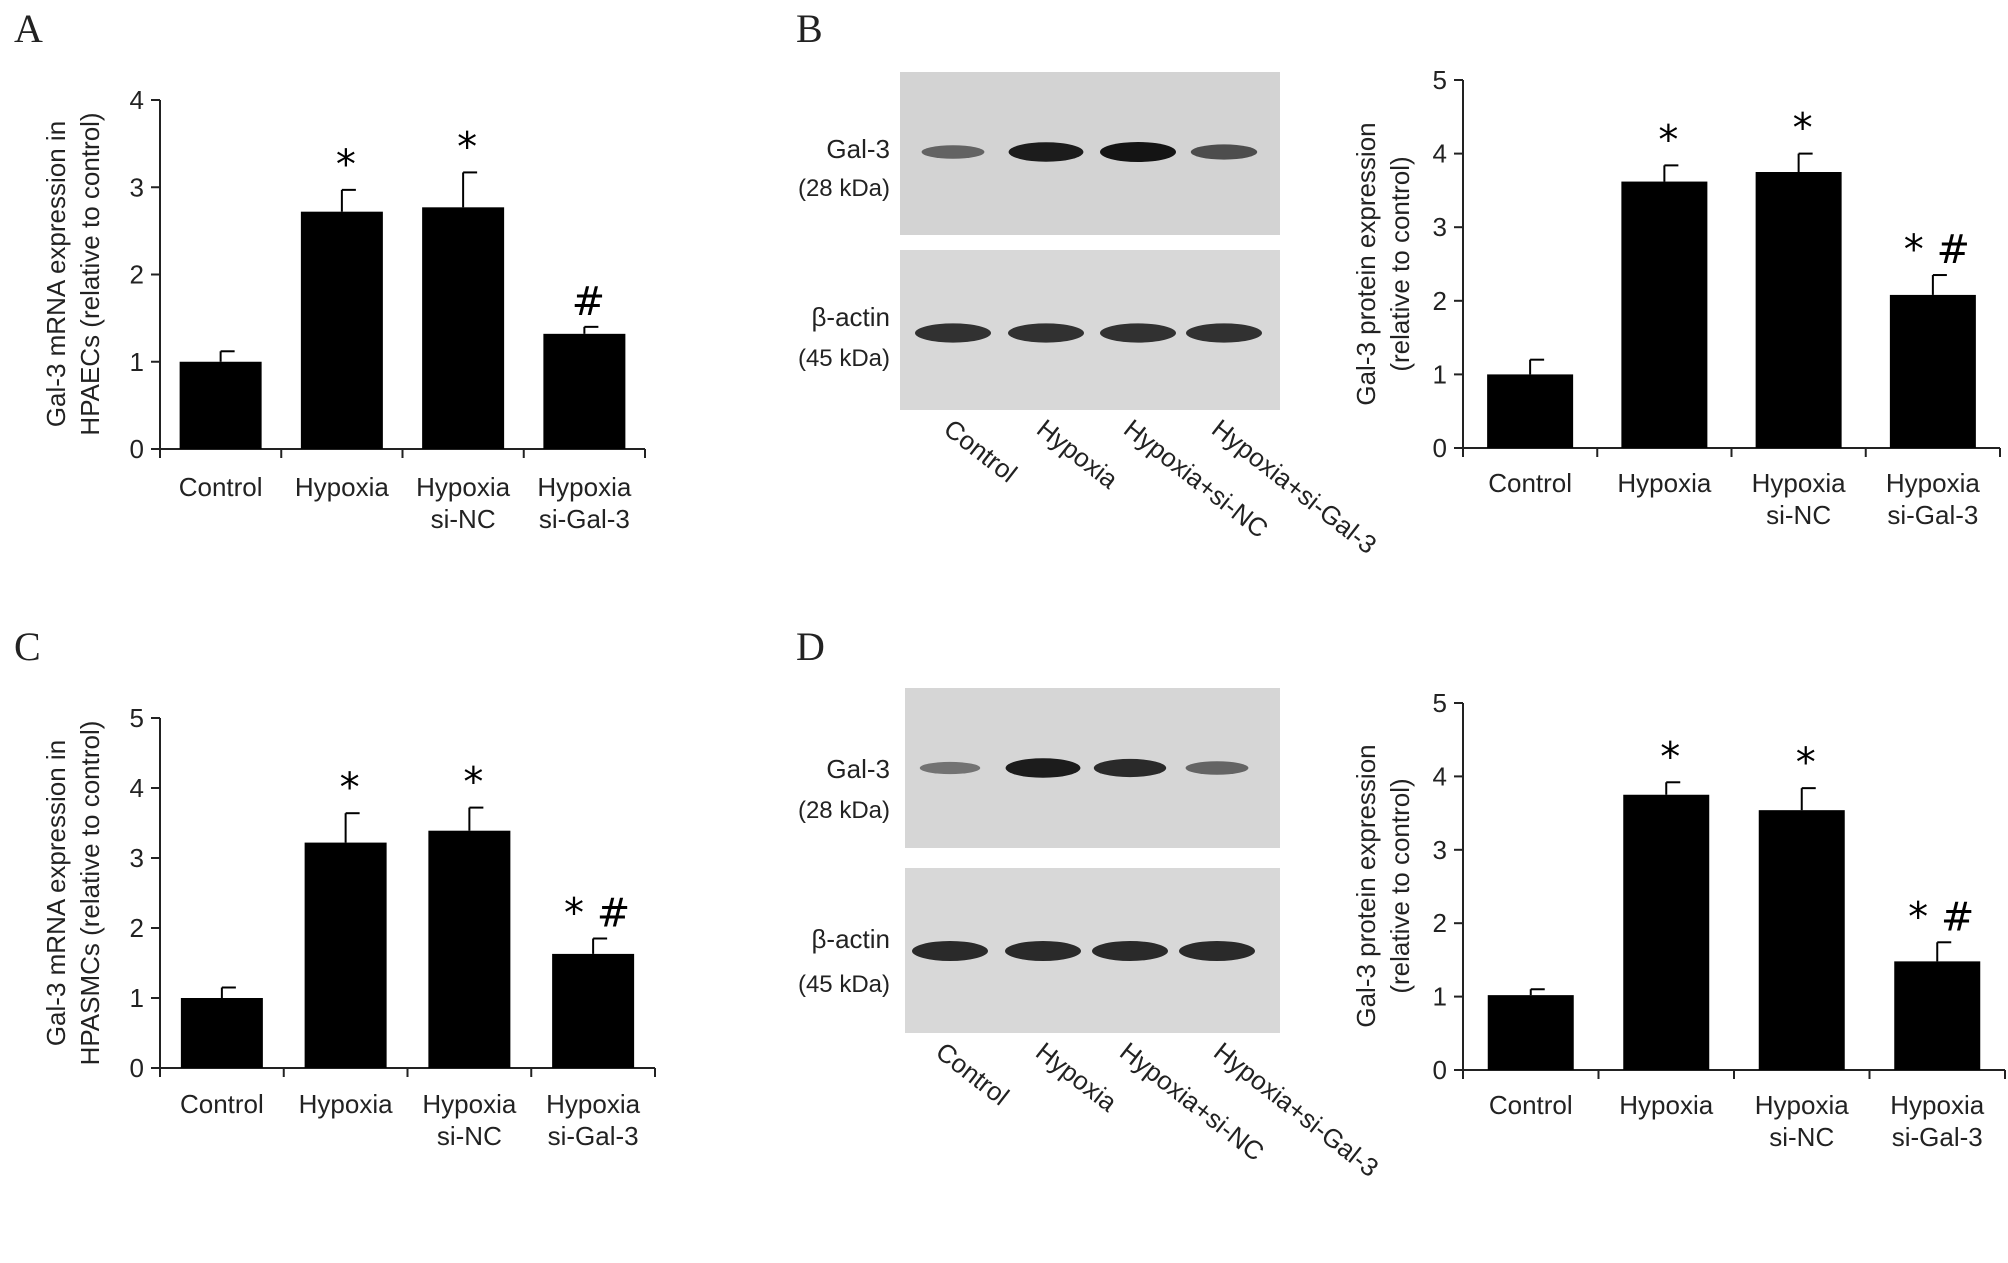 The width and height of the screenshot is (2008, 1263). Describe the element at coordinates (28, 28) in the screenshot. I see `panel-label-a: A` at that location.